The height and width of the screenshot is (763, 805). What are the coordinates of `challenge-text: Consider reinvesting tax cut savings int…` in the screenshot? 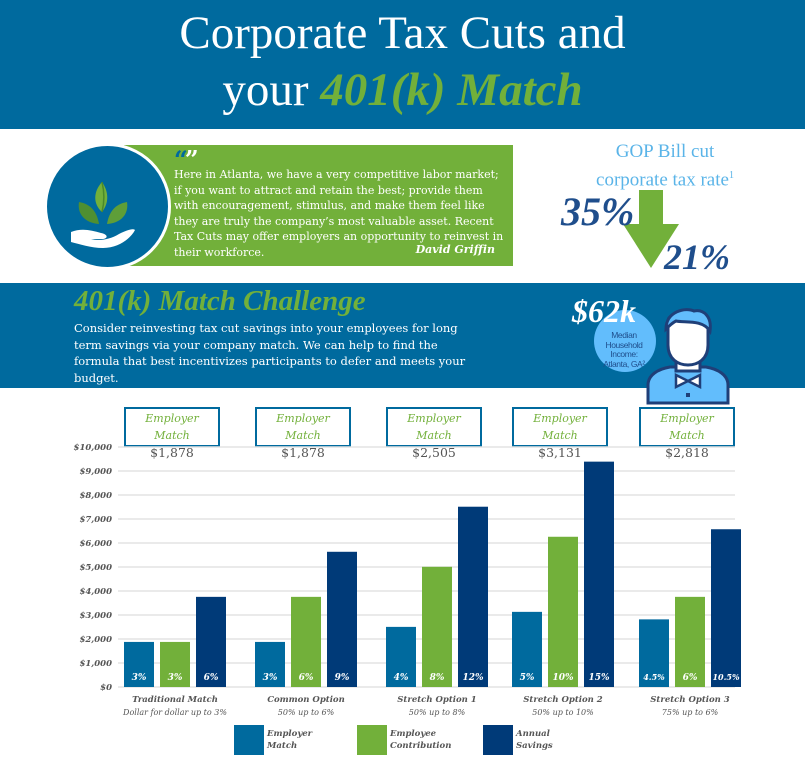 It's located at (270, 353).